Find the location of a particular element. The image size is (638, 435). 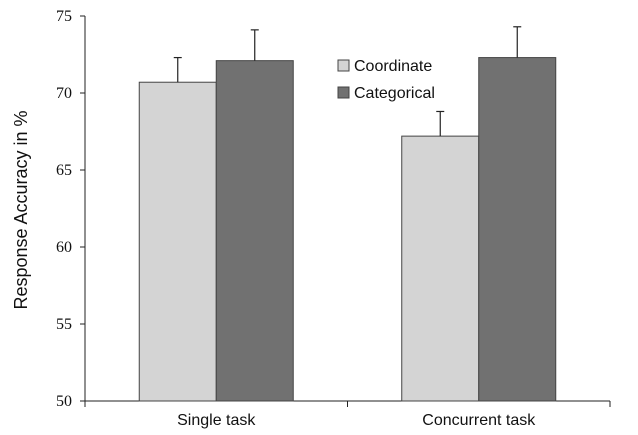

x-category-label: Single task is located at coordinates (216, 420).